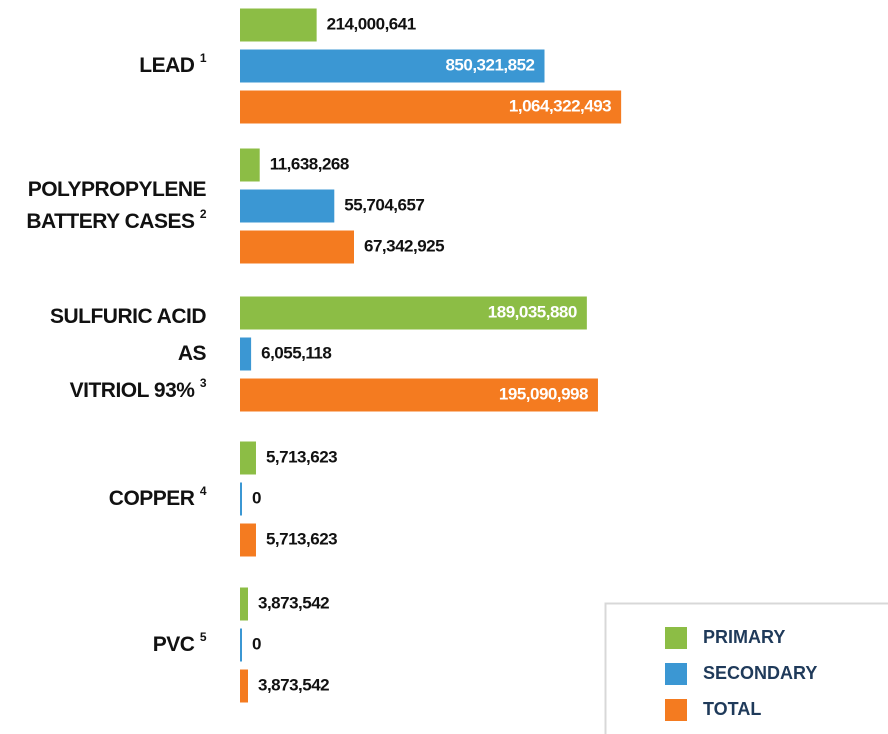 The height and width of the screenshot is (734, 888). I want to click on category-label: COPPER 4, so click(158, 496).